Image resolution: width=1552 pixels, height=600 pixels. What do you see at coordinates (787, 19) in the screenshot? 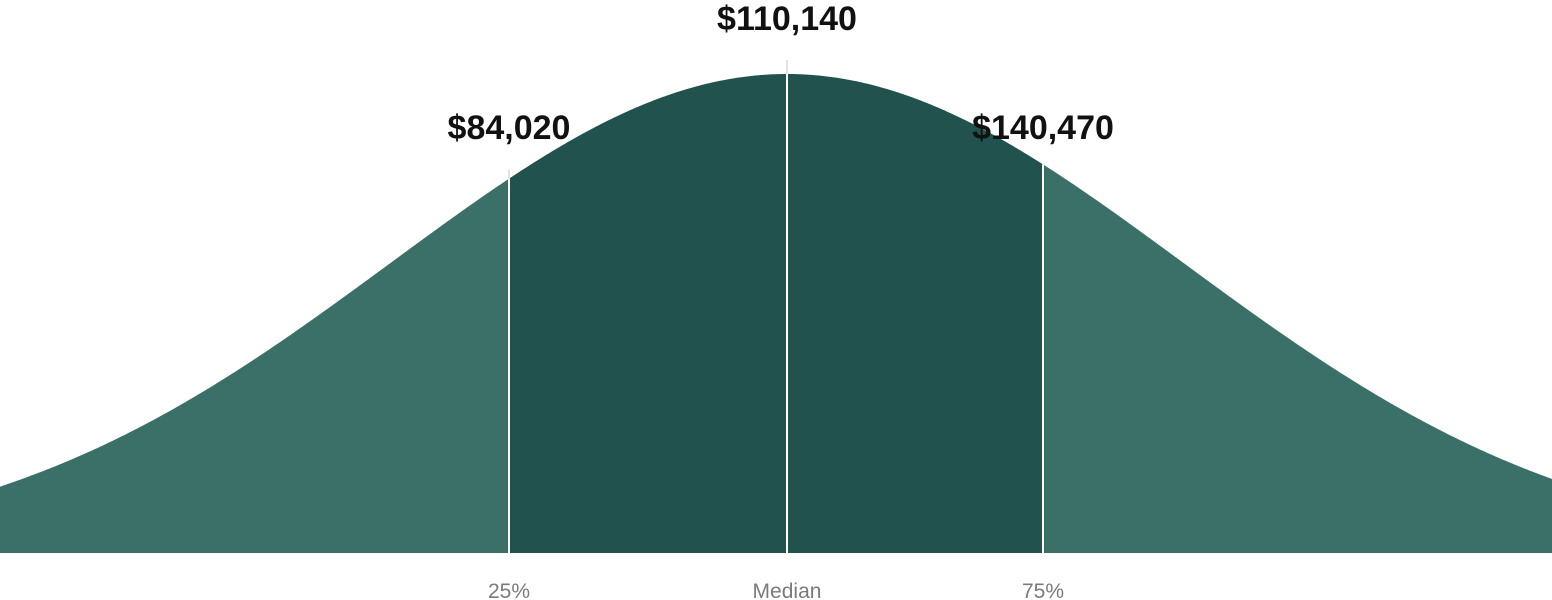
I see `median-value-label: $110,140` at bounding box center [787, 19].